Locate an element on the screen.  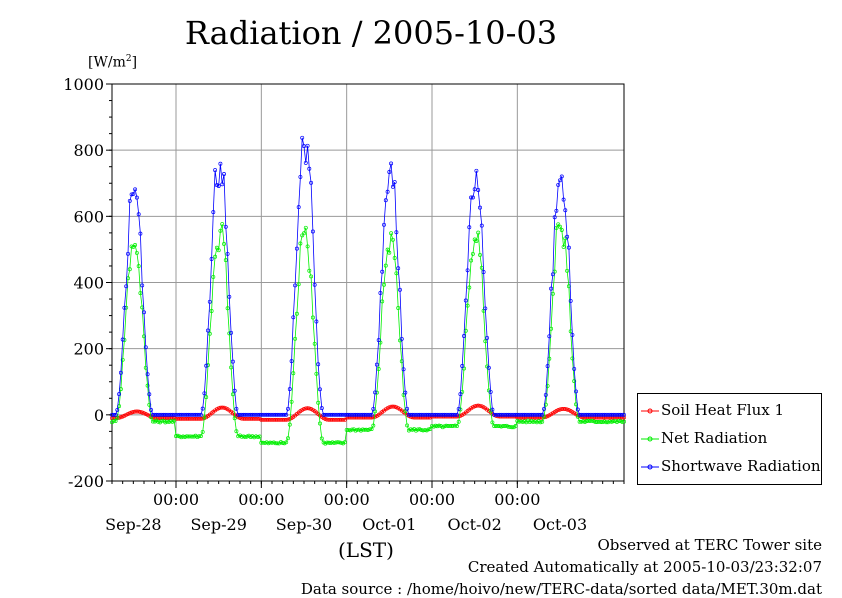
x-tick-label: 00:00 is located at coordinates (347, 499).